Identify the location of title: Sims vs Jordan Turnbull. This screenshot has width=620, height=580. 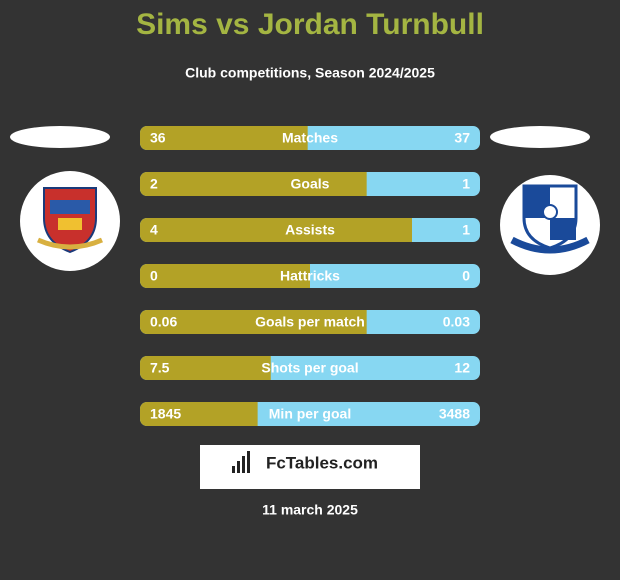
(310, 24).